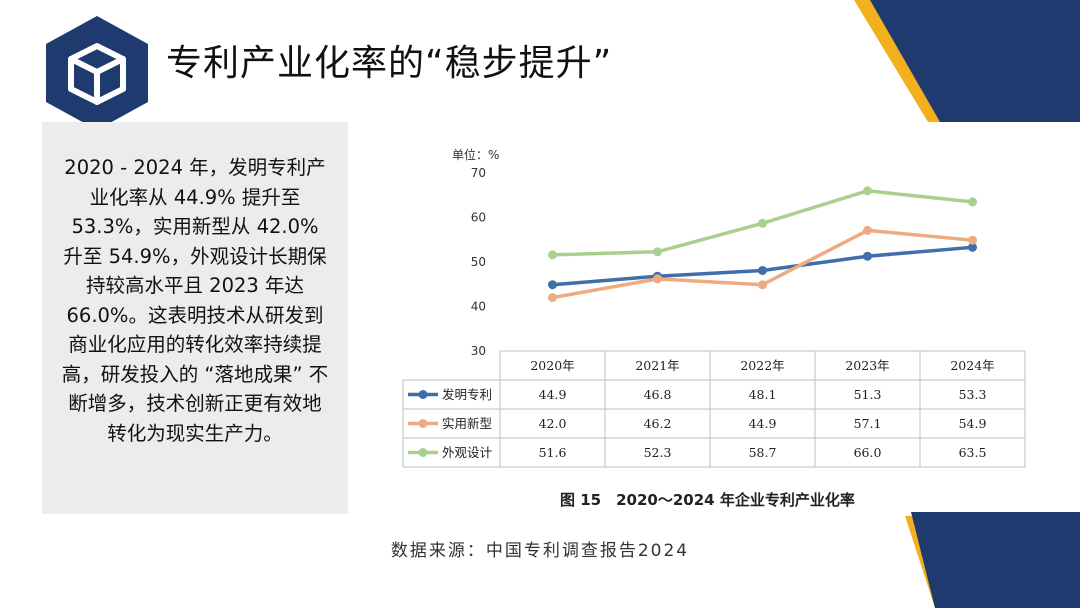  What do you see at coordinates (553, 452) in the screenshot?
I see `data-label: 51.6` at bounding box center [553, 452].